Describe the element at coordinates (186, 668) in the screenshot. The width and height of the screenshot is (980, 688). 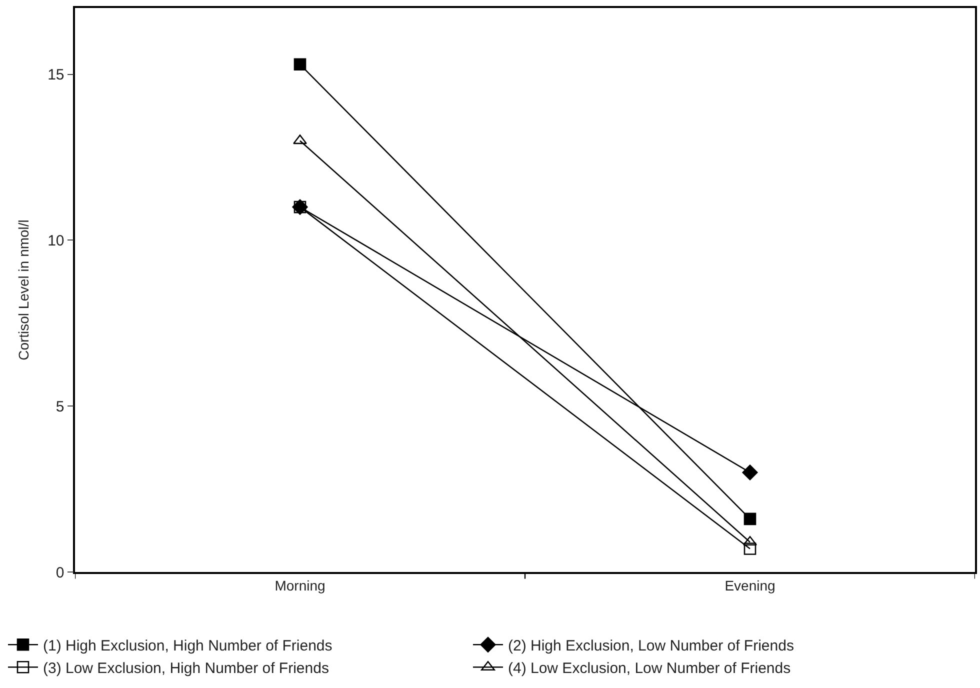
I see `legend-label: (3) Low Exclusion, High Number of Friends` at that location.